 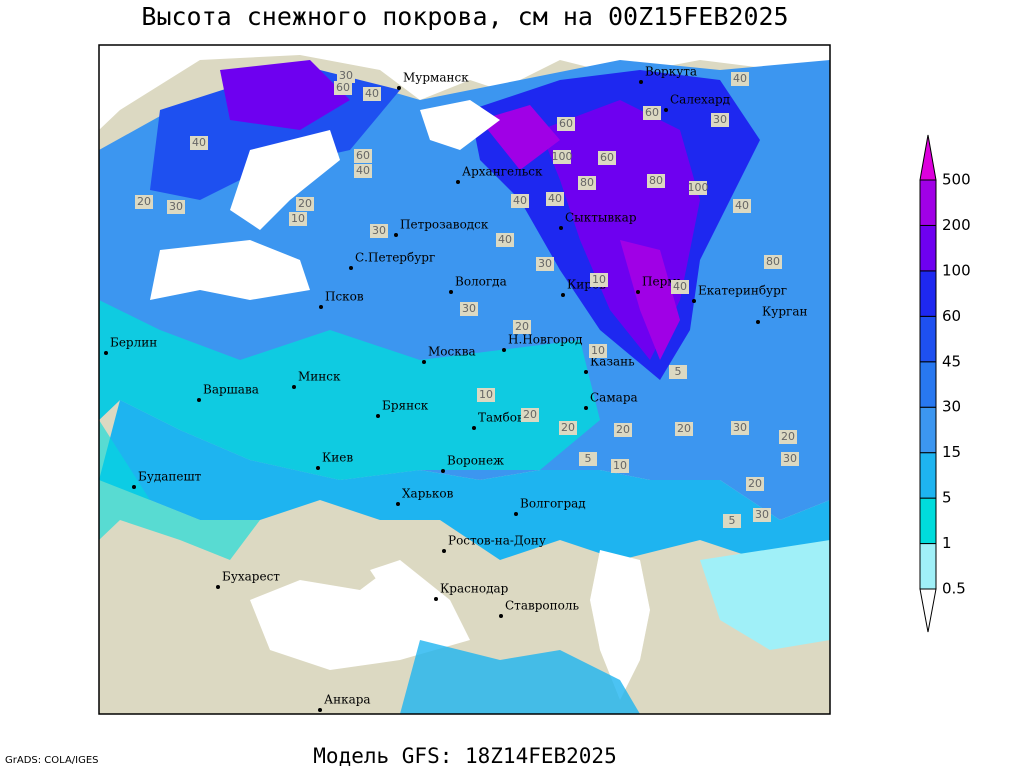 What do you see at coordinates (742, 291) in the screenshot?
I see `city-label: Екатеринбург` at bounding box center [742, 291].